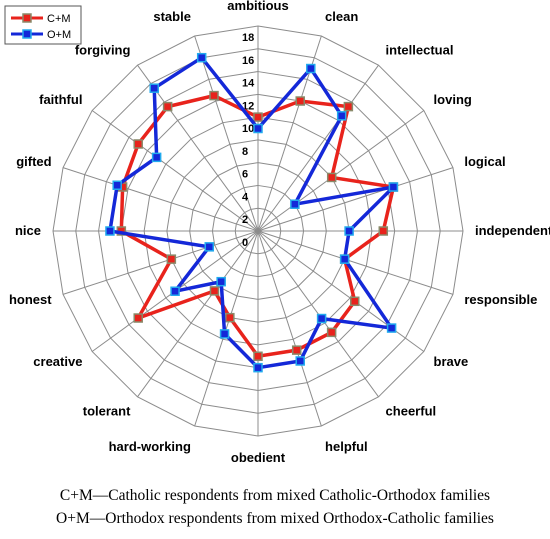 The image size is (550, 539). What do you see at coordinates (411, 410) in the screenshot?
I see `category-label: cheerful` at bounding box center [411, 410].